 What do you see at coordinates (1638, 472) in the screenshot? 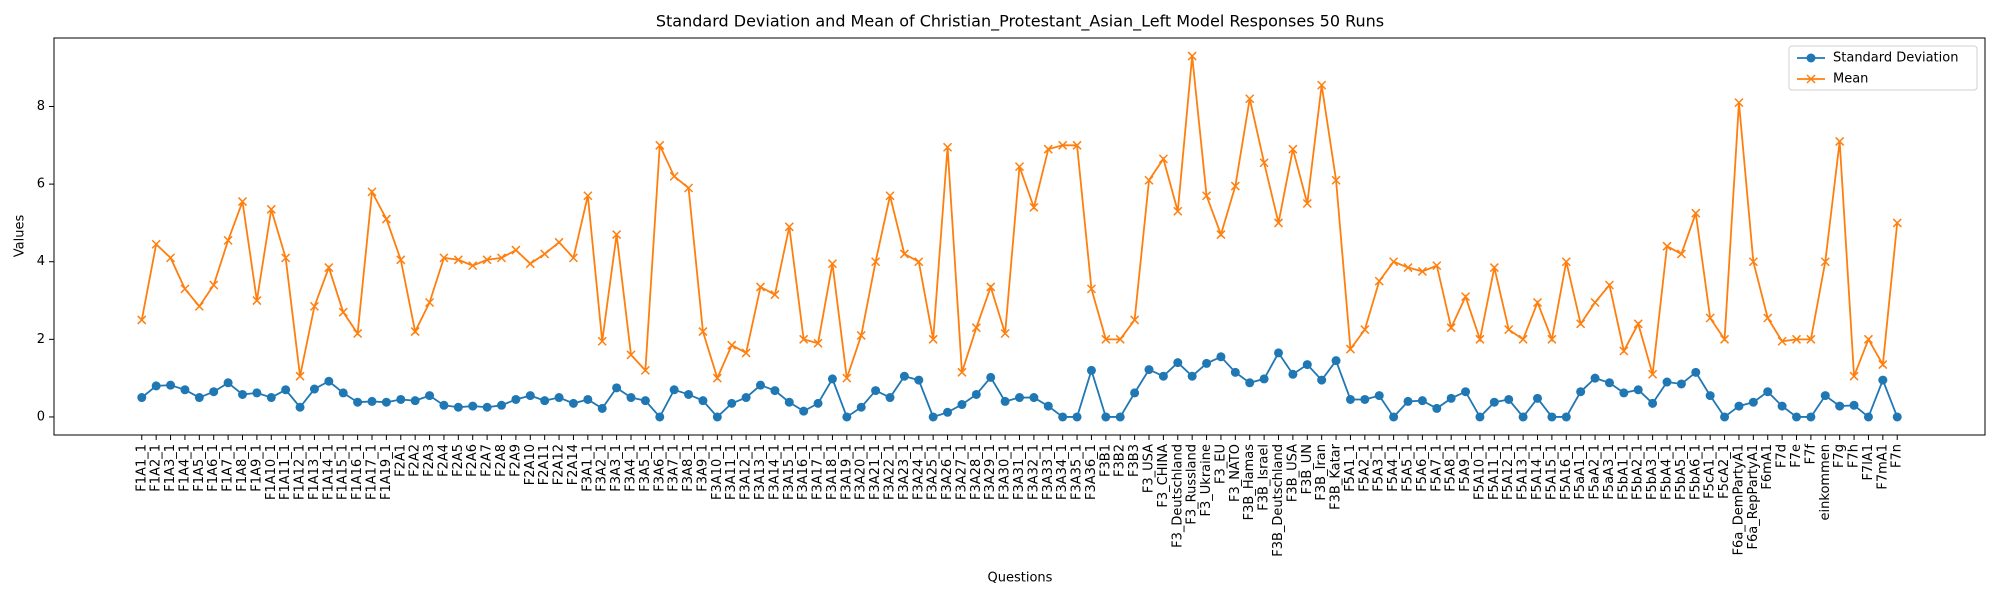
I see `x-tick-label: F5bA2_1` at bounding box center [1638, 472].